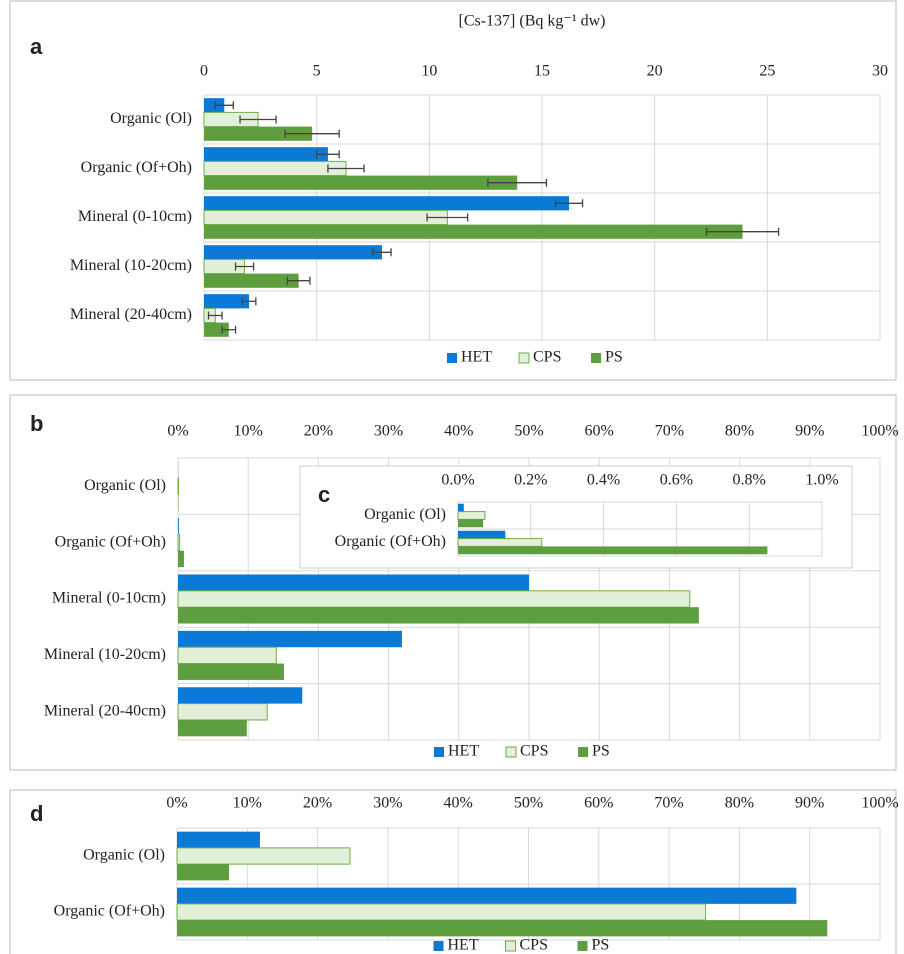  What do you see at coordinates (204, 71) in the screenshot?
I see `x-tick-label: 0` at bounding box center [204, 71].